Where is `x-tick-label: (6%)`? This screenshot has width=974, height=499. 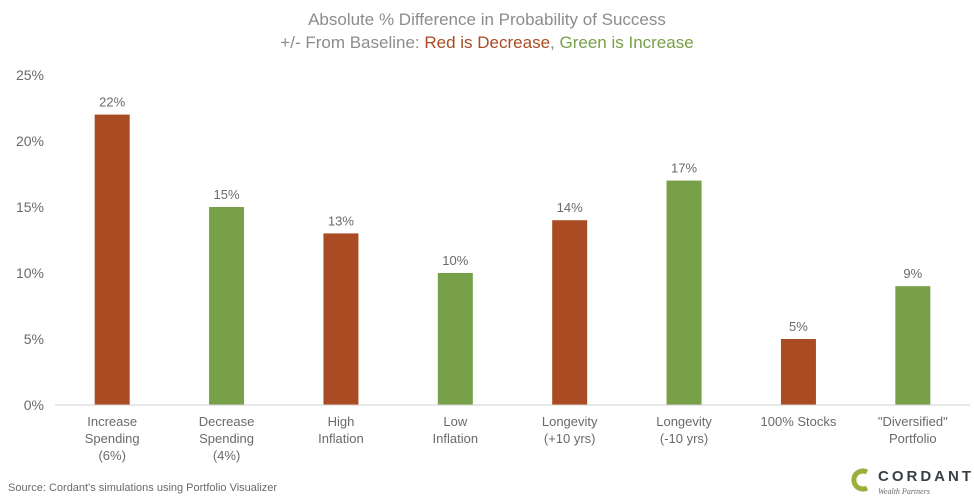
x-tick-label: (6%) is located at coordinates (111, 455).